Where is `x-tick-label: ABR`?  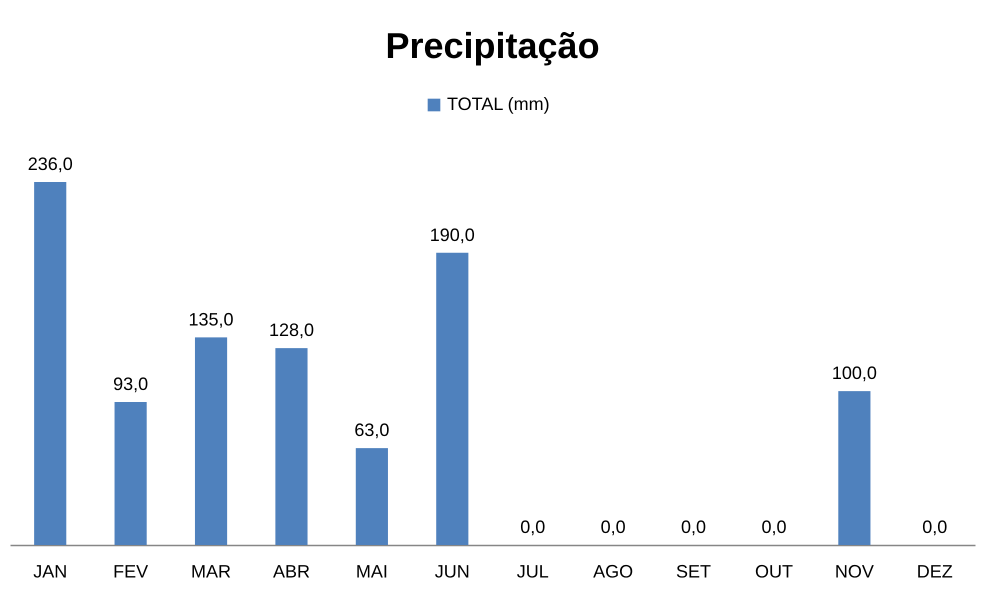 x-tick-label: ABR is located at coordinates (291, 572).